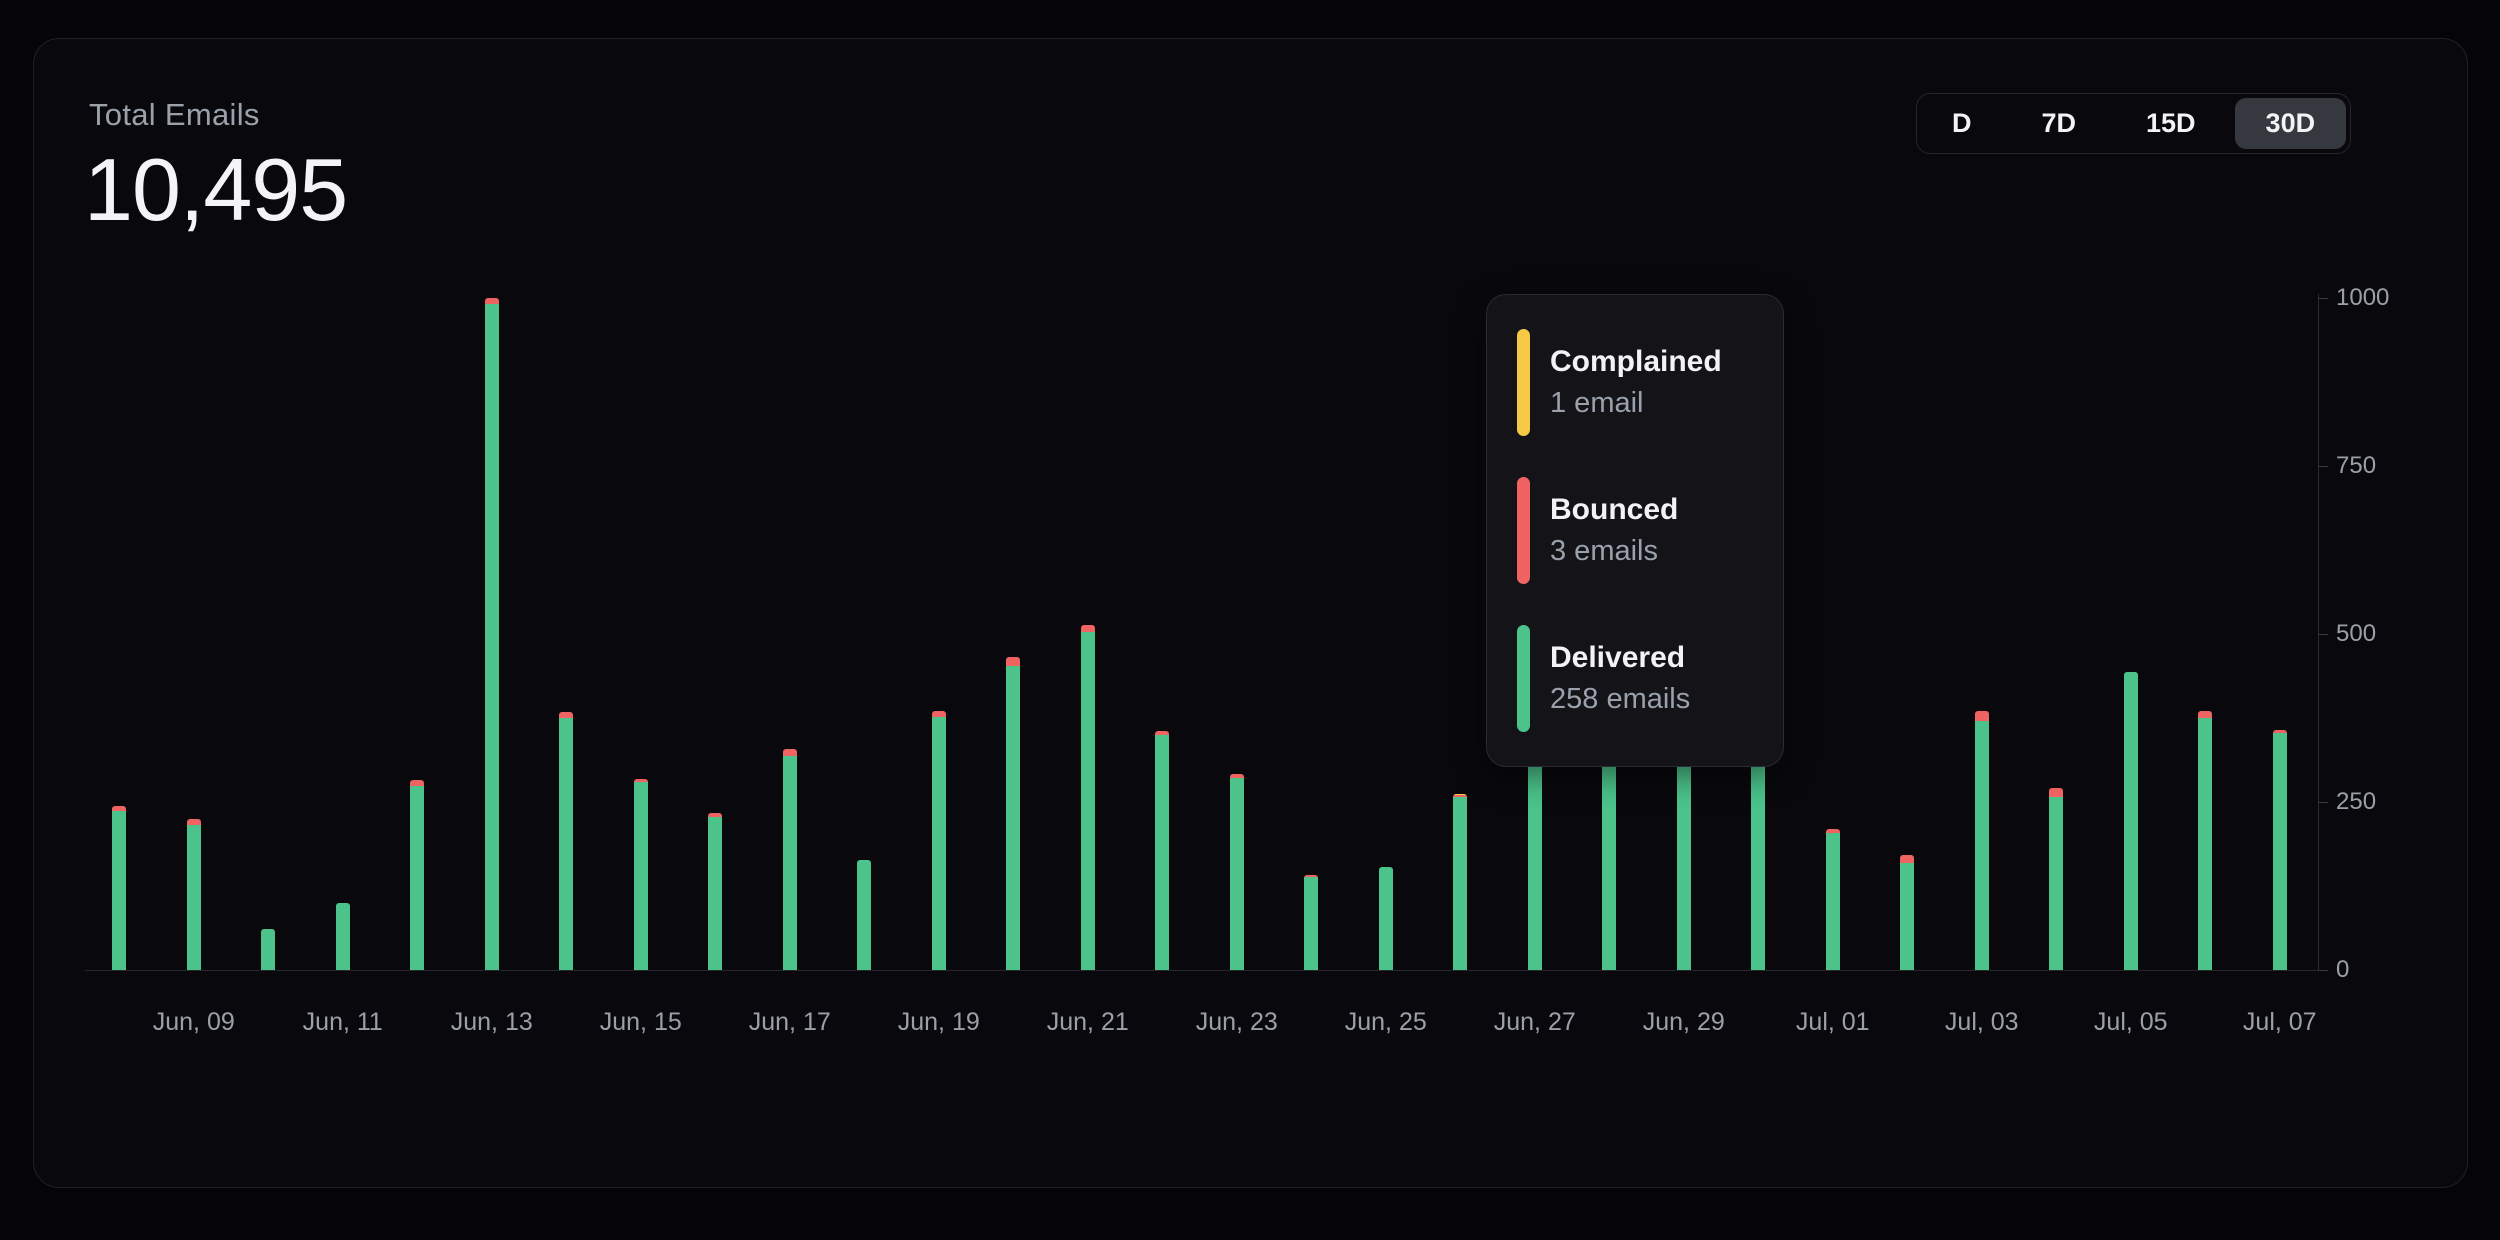 The height and width of the screenshot is (1240, 2500). I want to click on x-tick-label: Jul, 07, so click(2279, 1022).